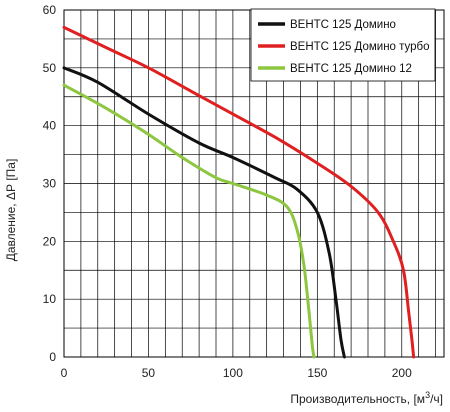 This screenshot has height=412, width=450. I want to click on x-tick-label: 0, so click(64, 373).